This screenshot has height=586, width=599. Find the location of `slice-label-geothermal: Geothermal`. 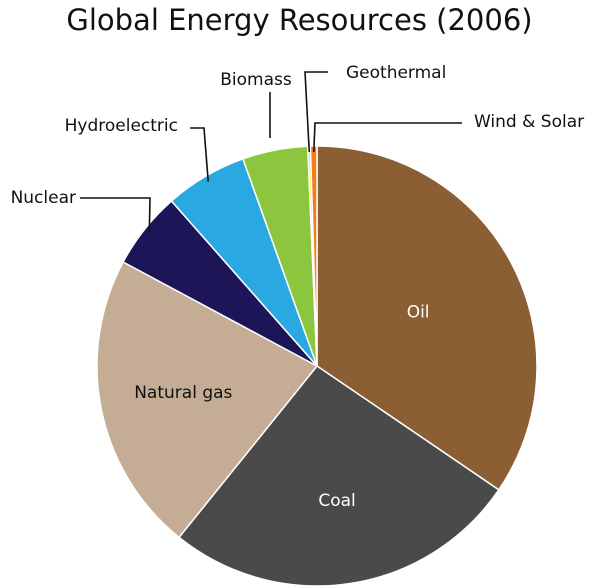

slice-label-geothermal: Geothermal is located at coordinates (396, 73).